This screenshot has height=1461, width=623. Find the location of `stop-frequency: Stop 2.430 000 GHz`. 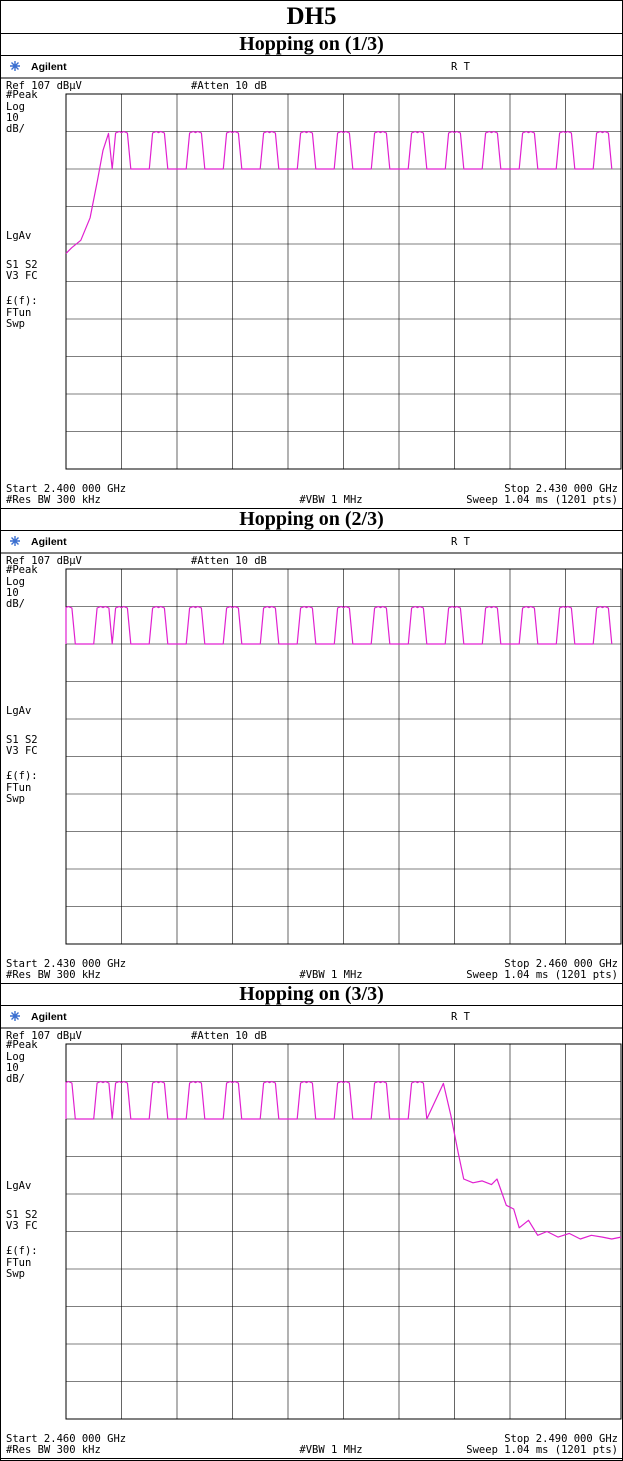

stop-frequency: Stop 2.430 000 GHz is located at coordinates (561, 489).